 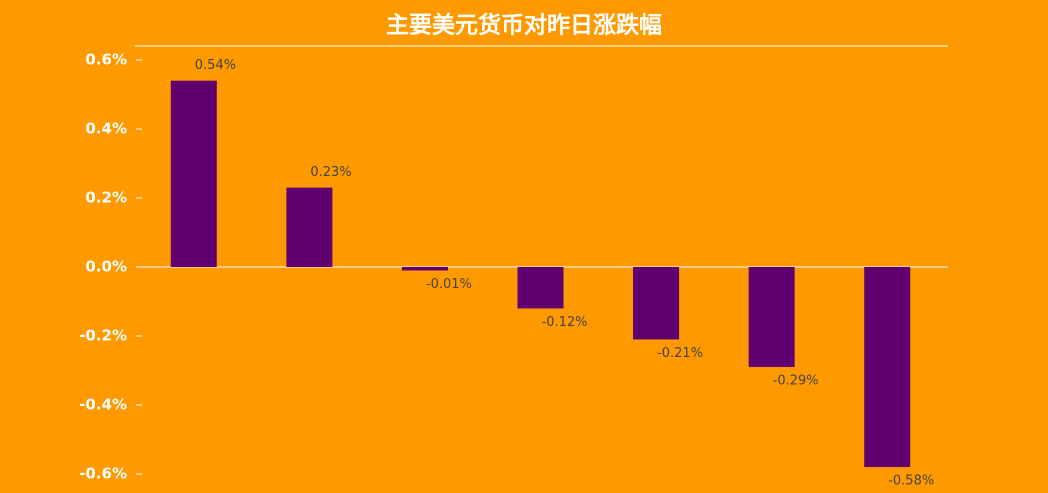 What do you see at coordinates (565, 322) in the screenshot?
I see `value-label: -0.12%` at bounding box center [565, 322].